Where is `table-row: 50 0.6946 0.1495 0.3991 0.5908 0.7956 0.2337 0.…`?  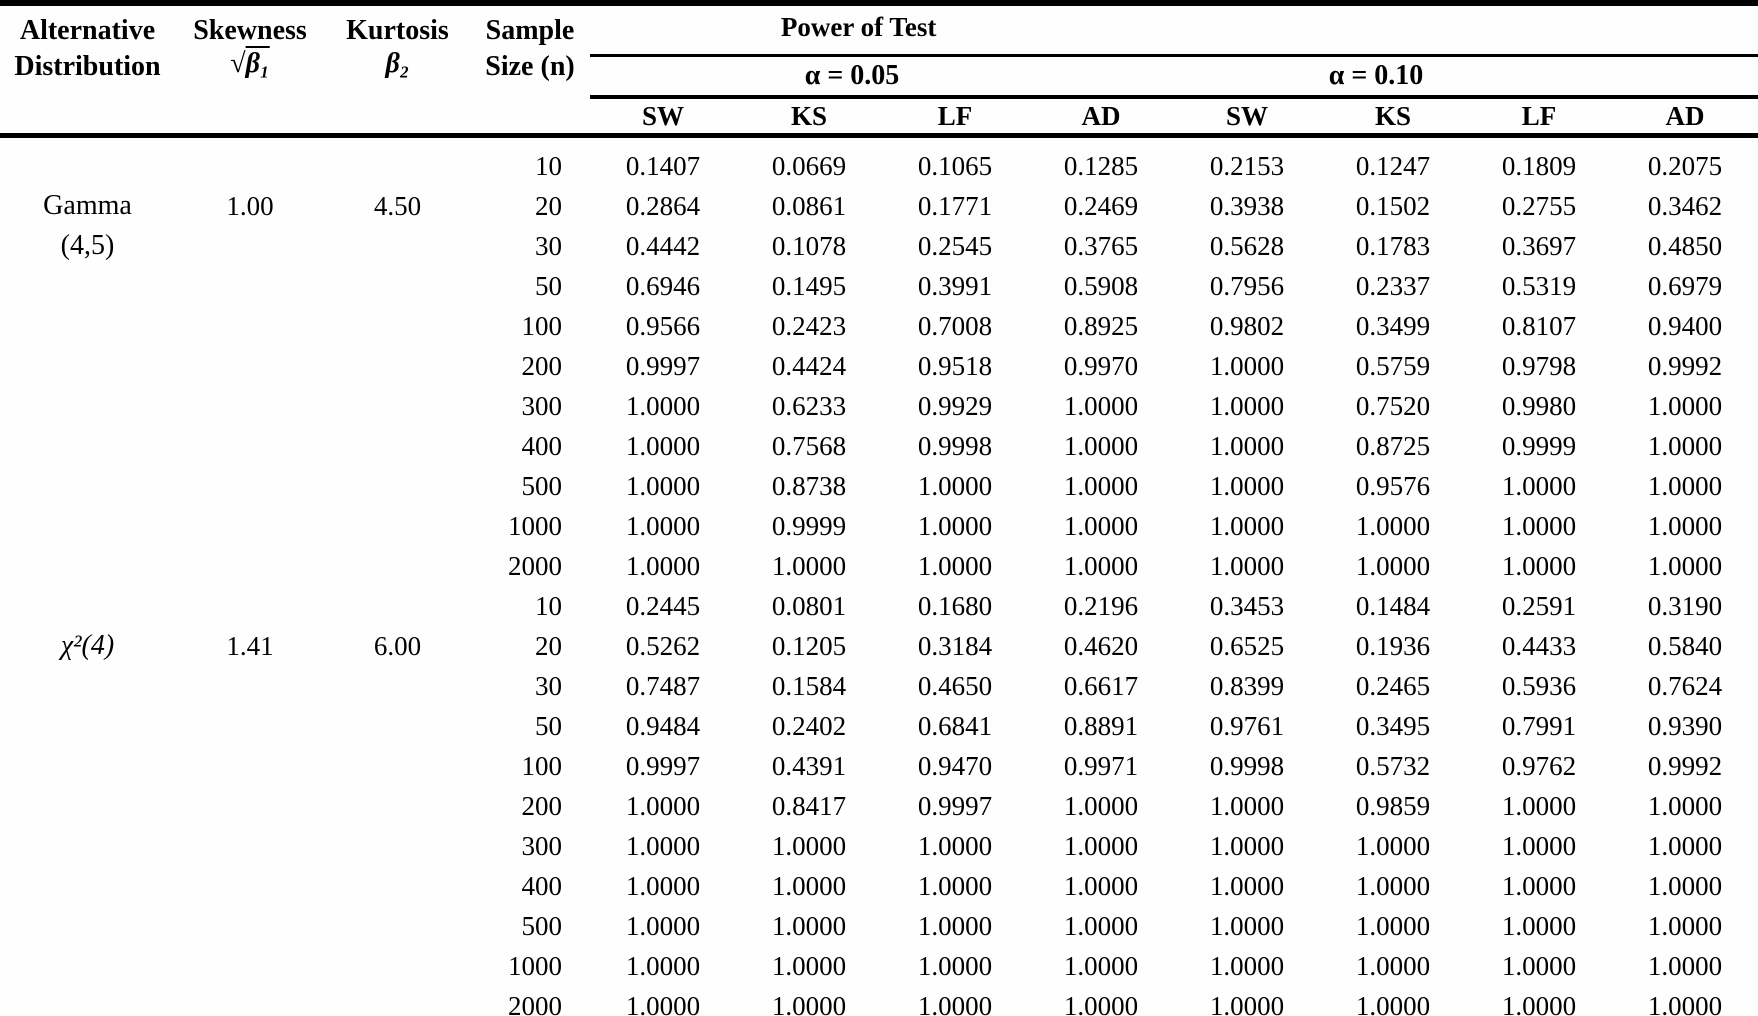 table-row: 50 0.6946 0.1495 0.3991 0.5908 0.7956 0.2337 0.… is located at coordinates (879, 286).